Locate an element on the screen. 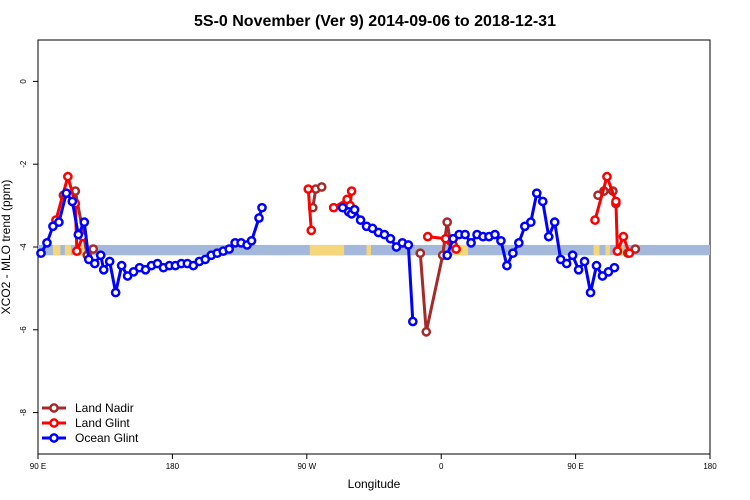 The height and width of the screenshot is (500, 750). y-tick-label: -6 is located at coordinates (23, 330).